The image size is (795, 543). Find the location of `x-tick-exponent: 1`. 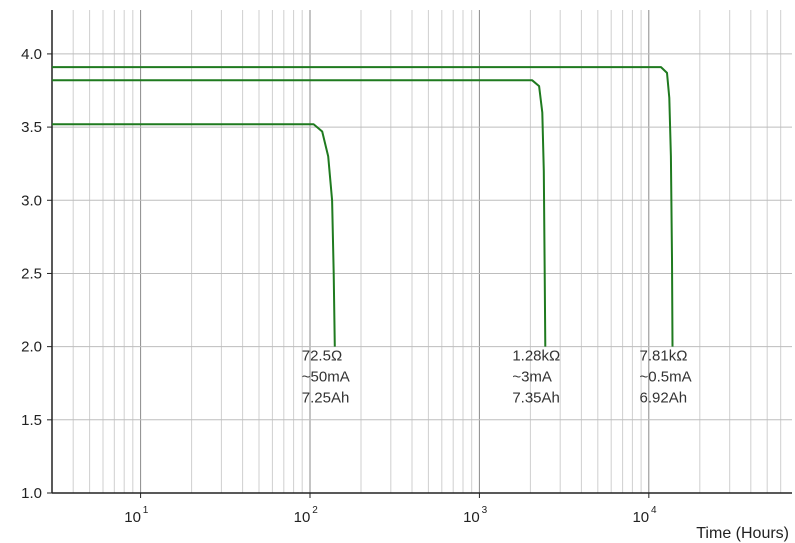

x-tick-exponent: 1 is located at coordinates (146, 510).